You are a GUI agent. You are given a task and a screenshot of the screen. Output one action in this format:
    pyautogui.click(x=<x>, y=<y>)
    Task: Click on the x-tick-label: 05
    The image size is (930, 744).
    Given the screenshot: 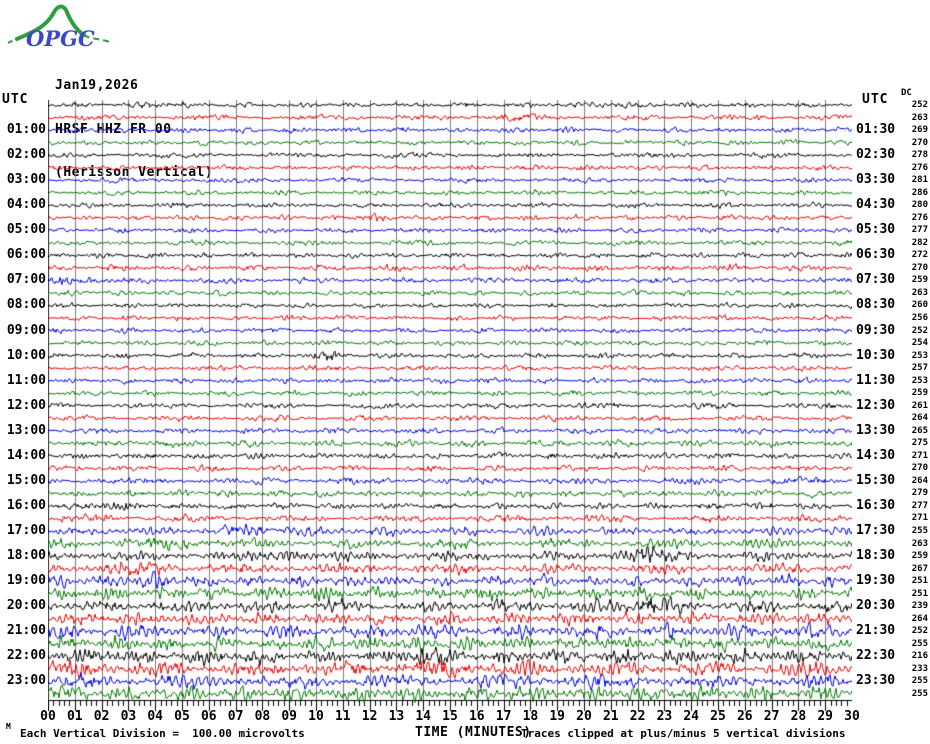 What is the action you would take?
    pyautogui.click(x=182, y=716)
    